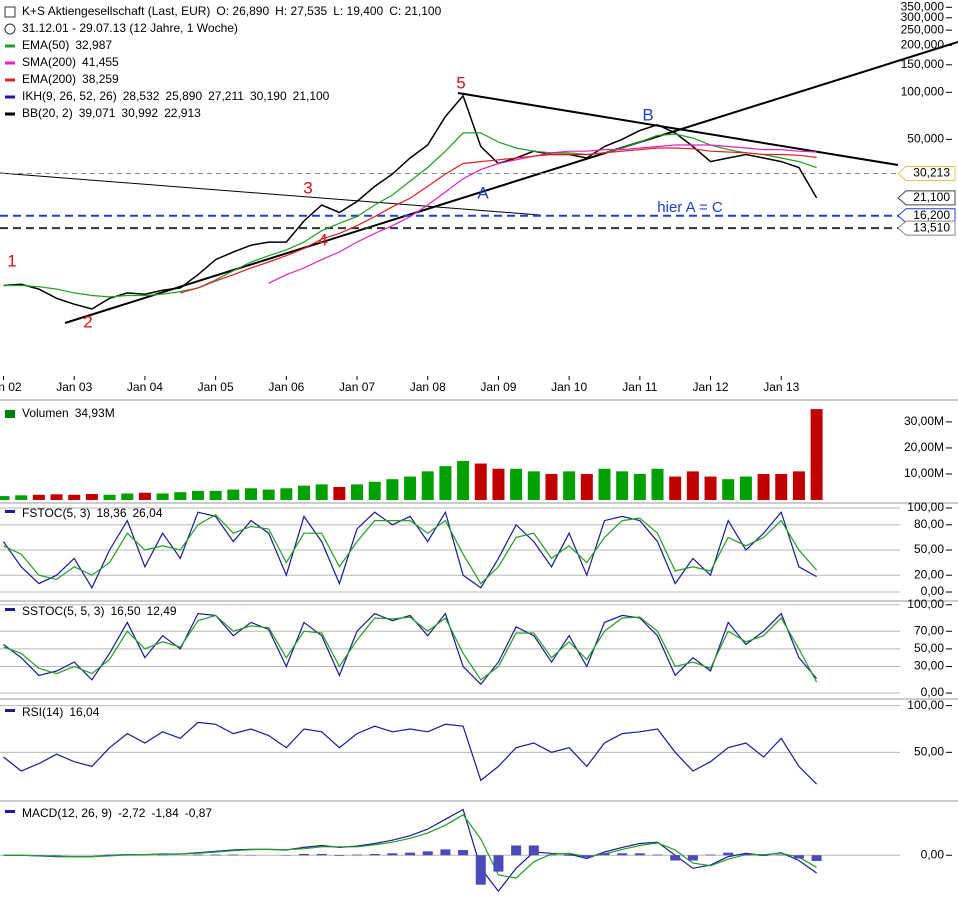 The image size is (958, 901). What do you see at coordinates (307, 187) in the screenshot?
I see `annotation: 3` at bounding box center [307, 187].